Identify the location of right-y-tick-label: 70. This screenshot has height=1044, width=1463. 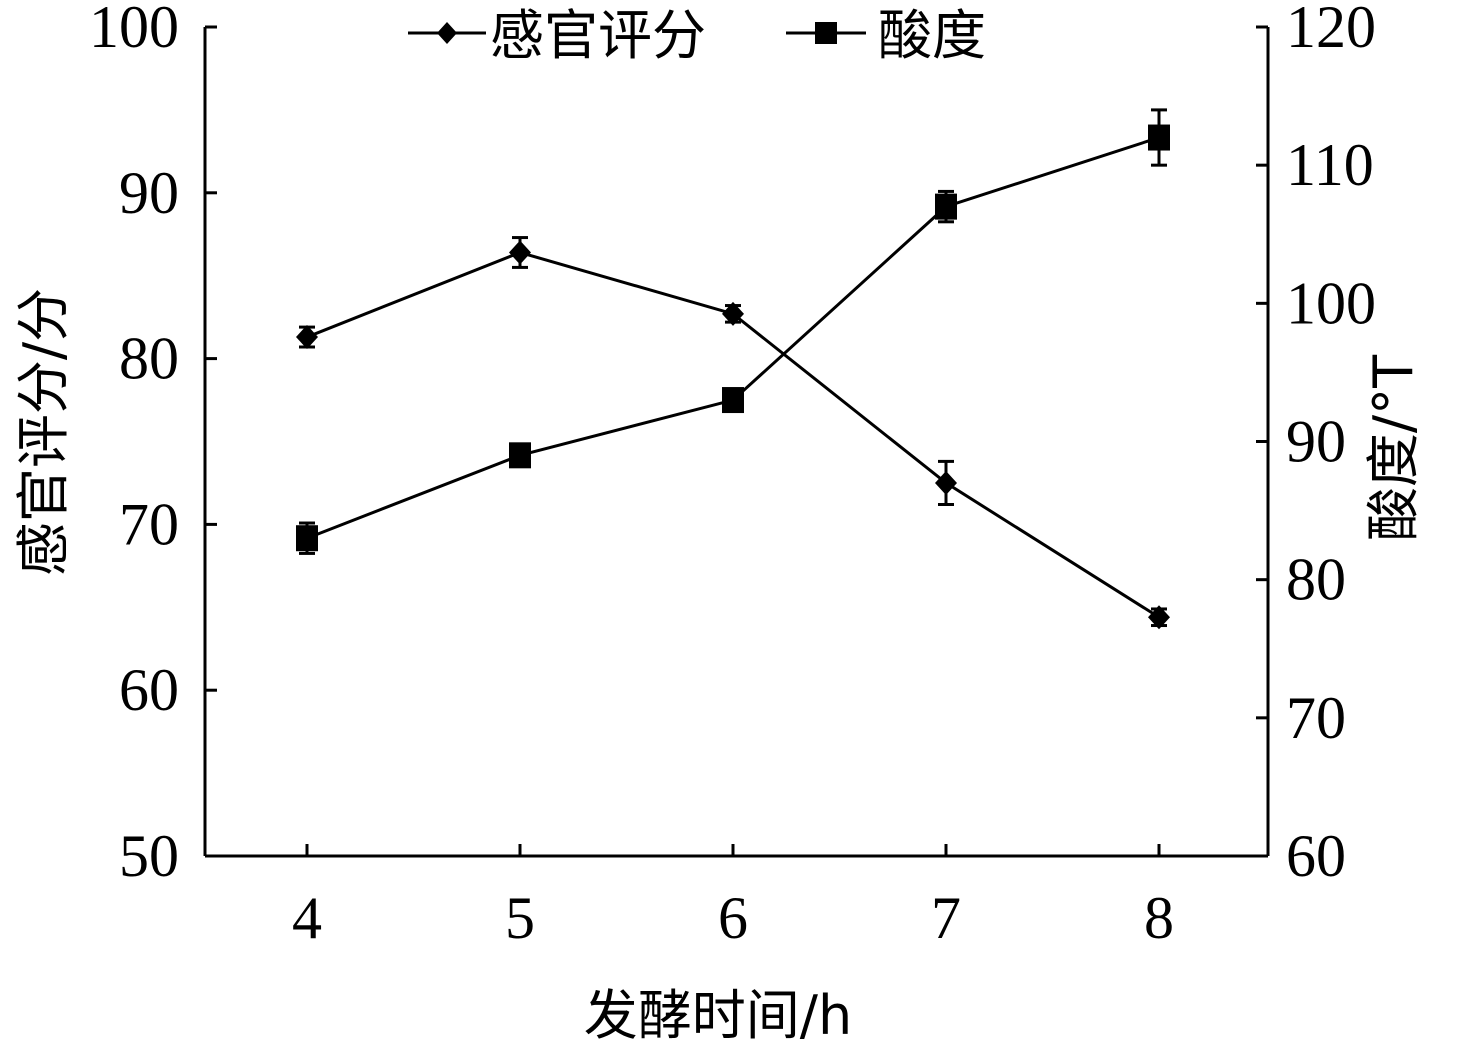
(1316, 718).